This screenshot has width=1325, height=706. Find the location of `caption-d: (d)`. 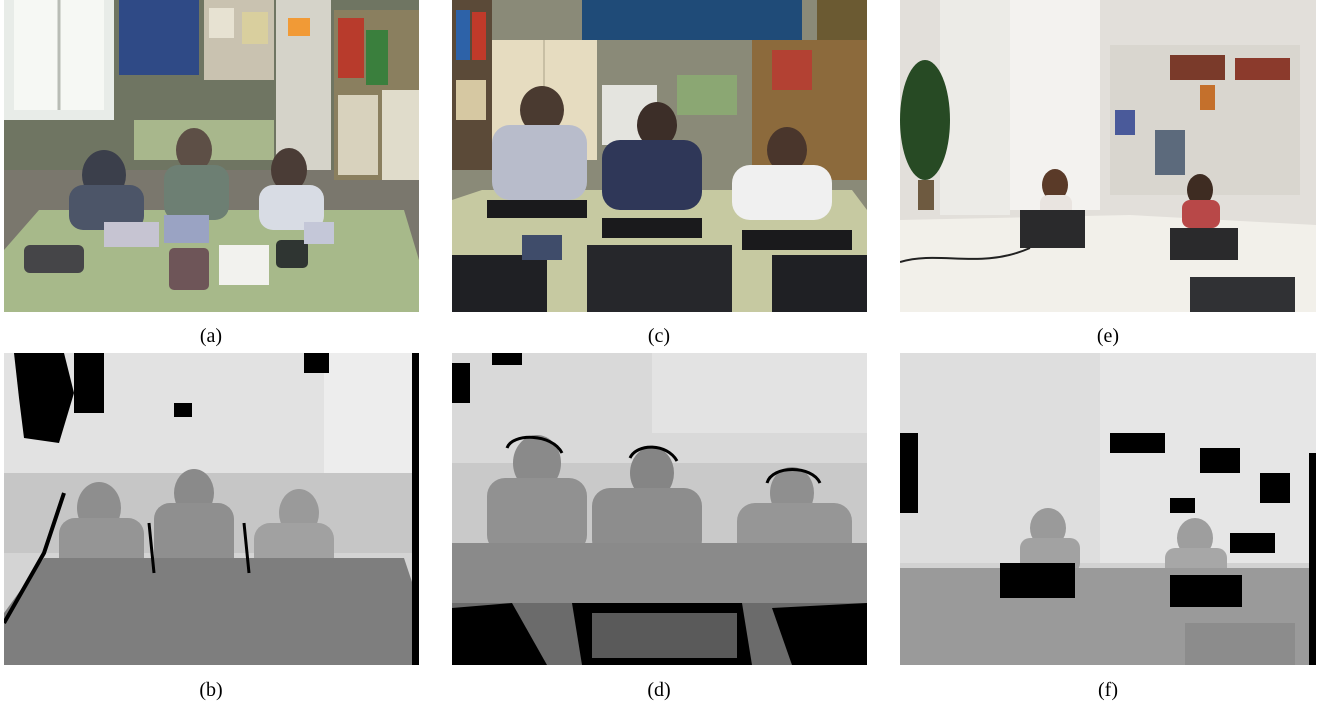

caption-d: (d) is located at coordinates (659, 690).